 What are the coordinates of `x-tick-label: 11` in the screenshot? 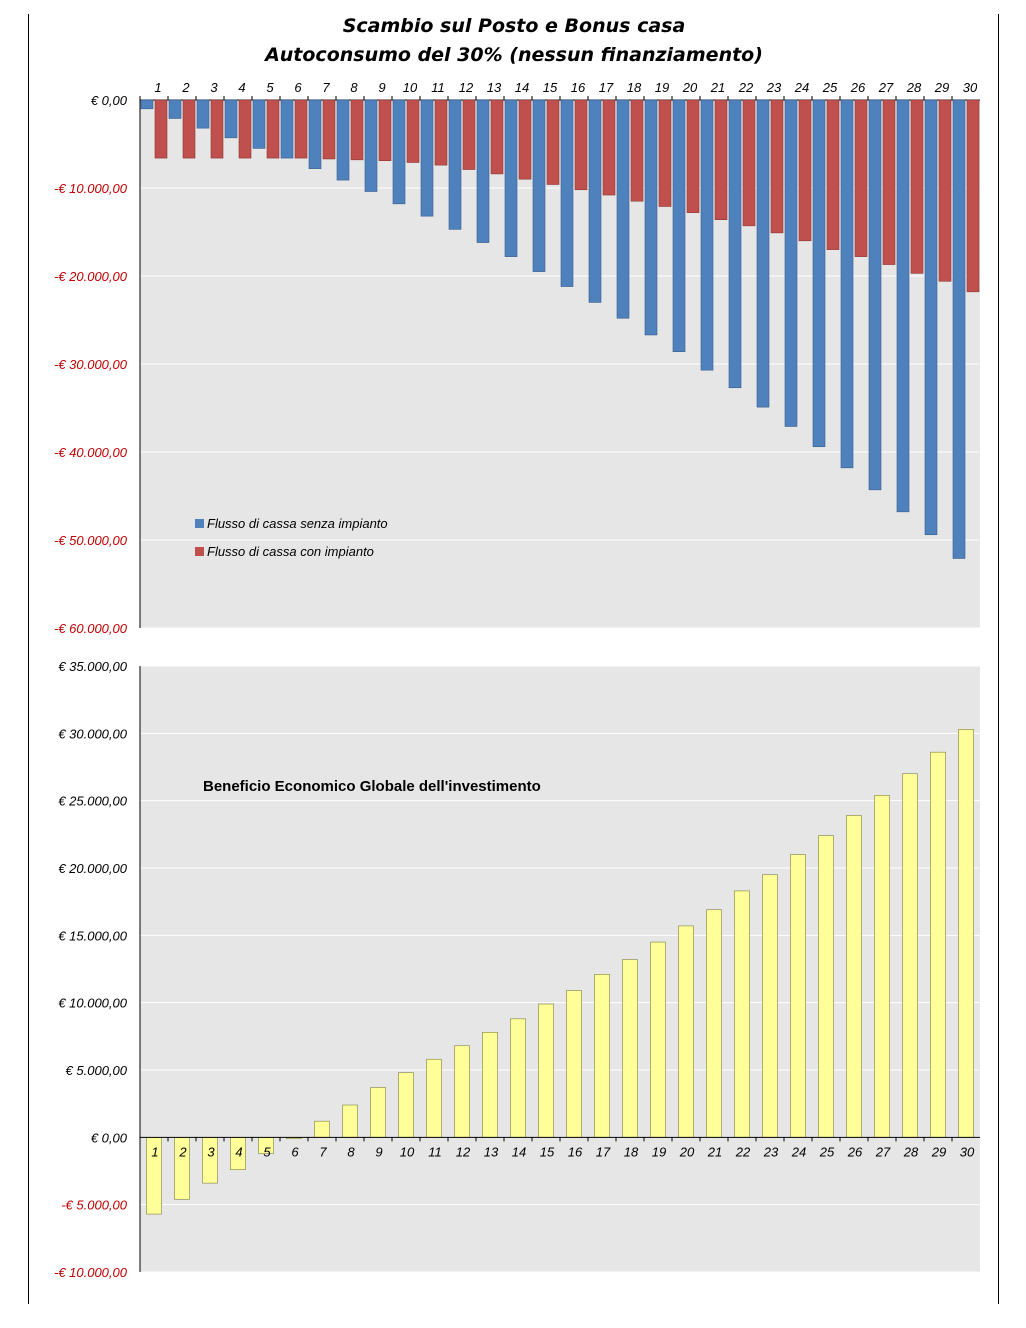 It's located at (435, 1151).